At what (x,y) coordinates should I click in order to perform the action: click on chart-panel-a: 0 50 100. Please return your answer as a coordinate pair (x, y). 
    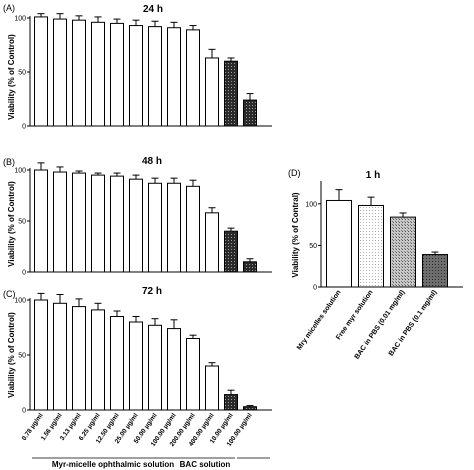
    Looking at the image, I should click on (143, 72).